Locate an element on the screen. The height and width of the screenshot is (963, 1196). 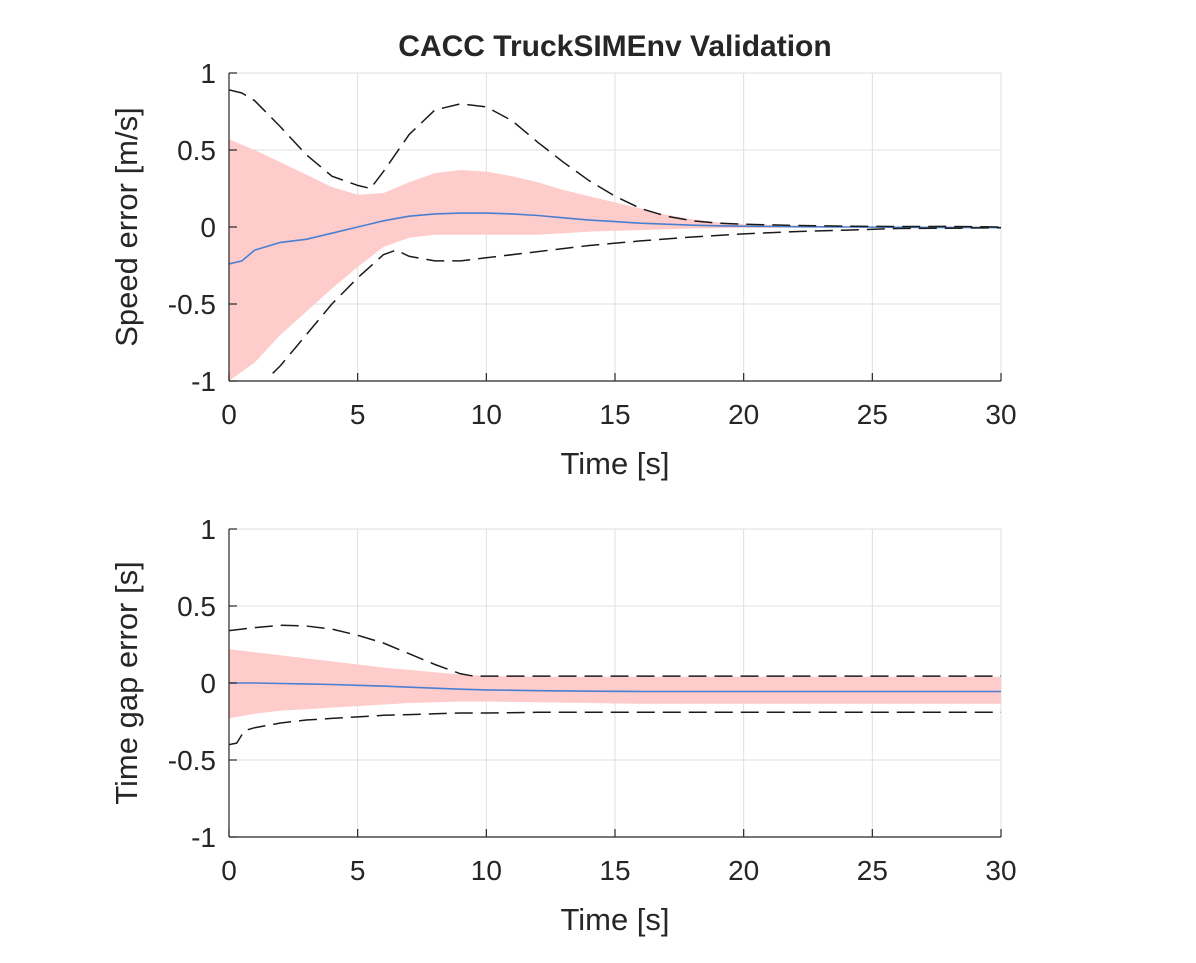
plot-content is located at coordinates (615, 685).